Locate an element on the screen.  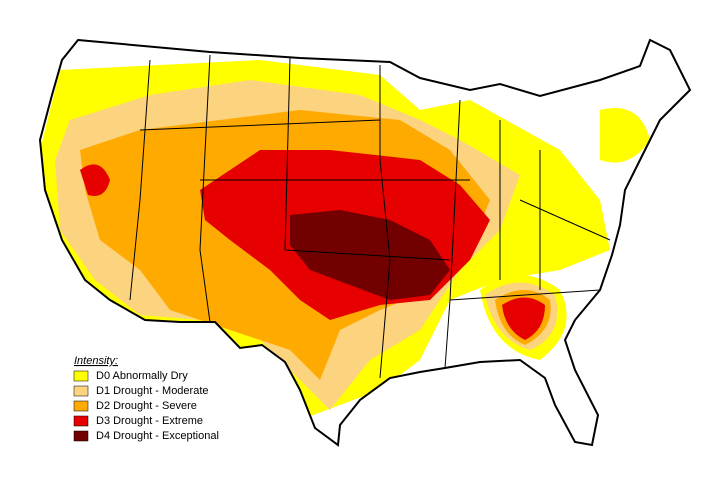
legend-label: D0 Abnormally Dry is located at coordinates (142, 376).